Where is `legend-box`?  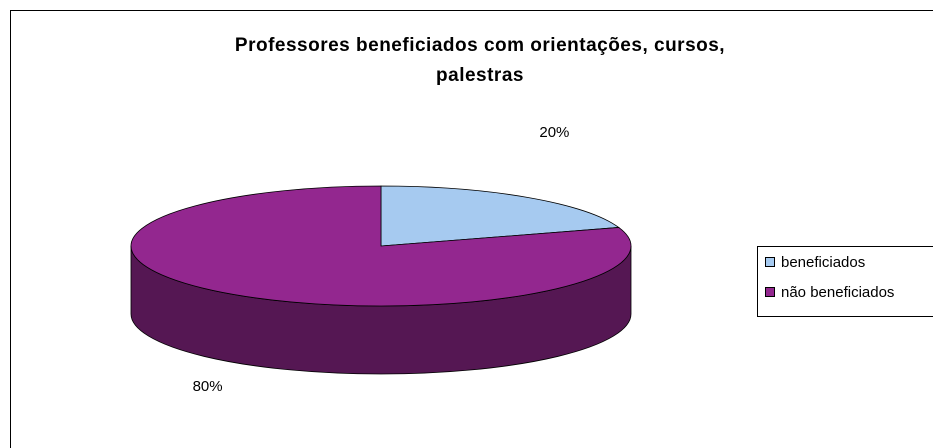
legend-box is located at coordinates (845, 281).